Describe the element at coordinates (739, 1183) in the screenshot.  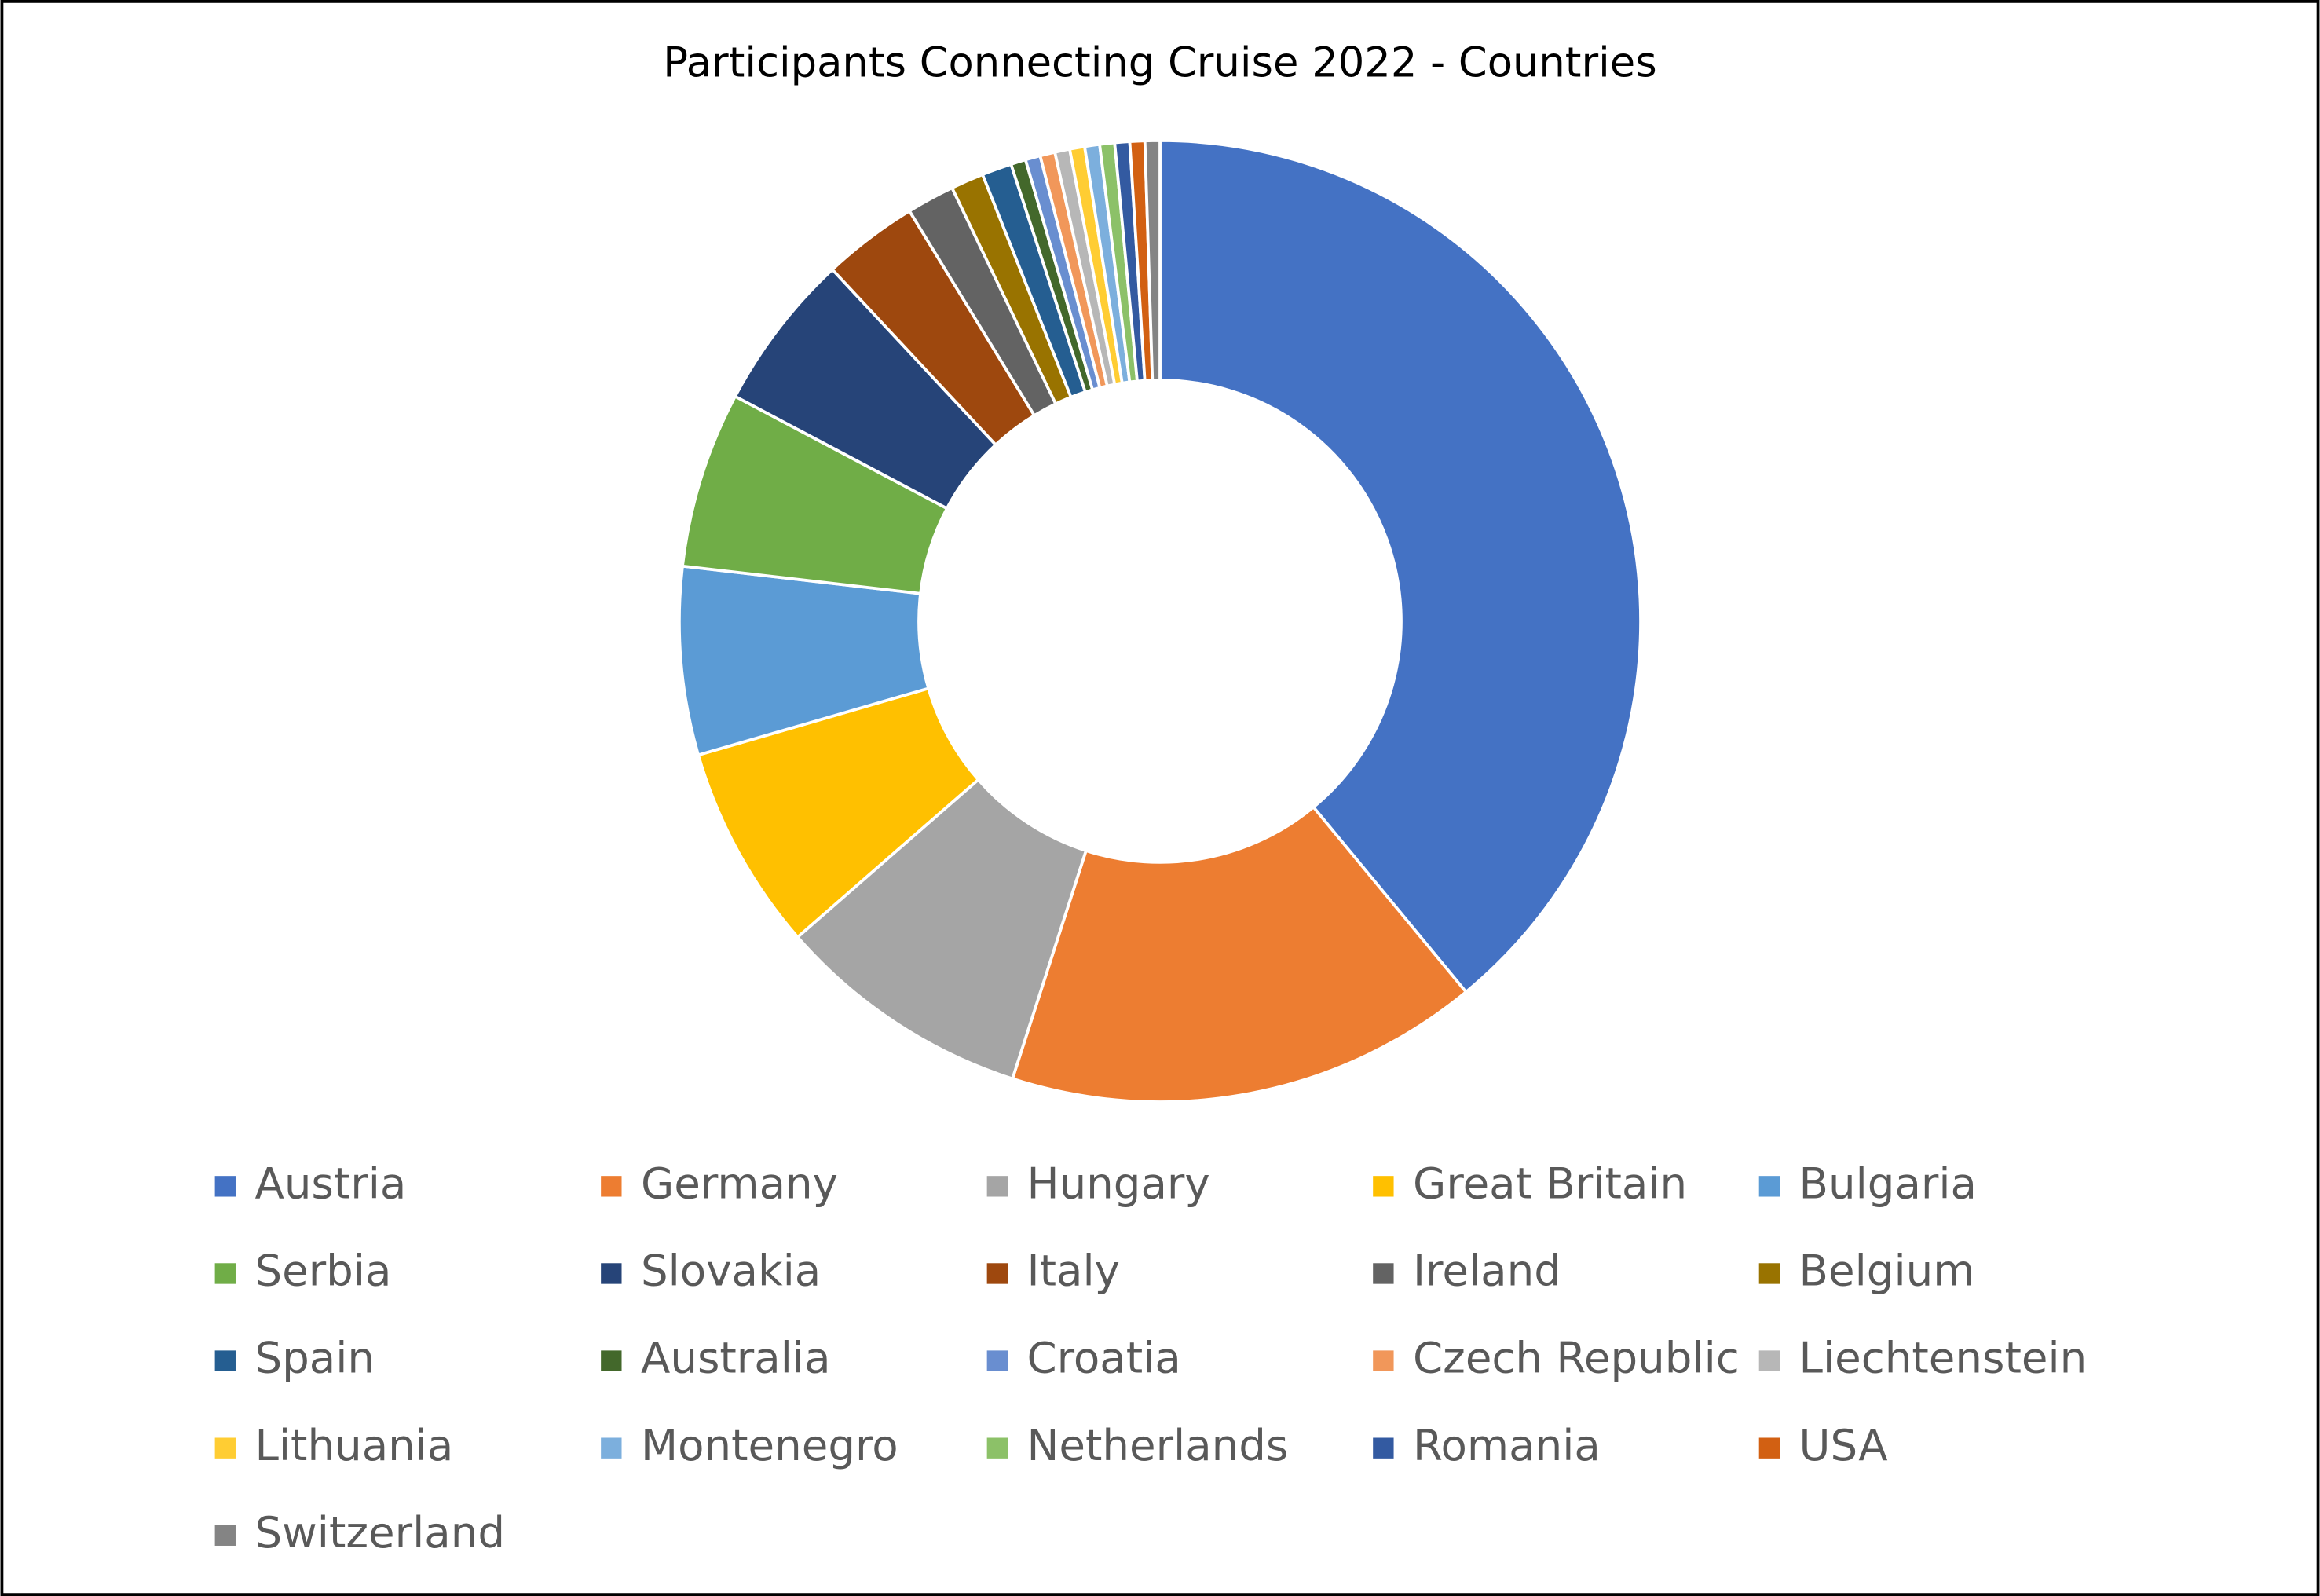
I see `legend-label: Germany` at that location.